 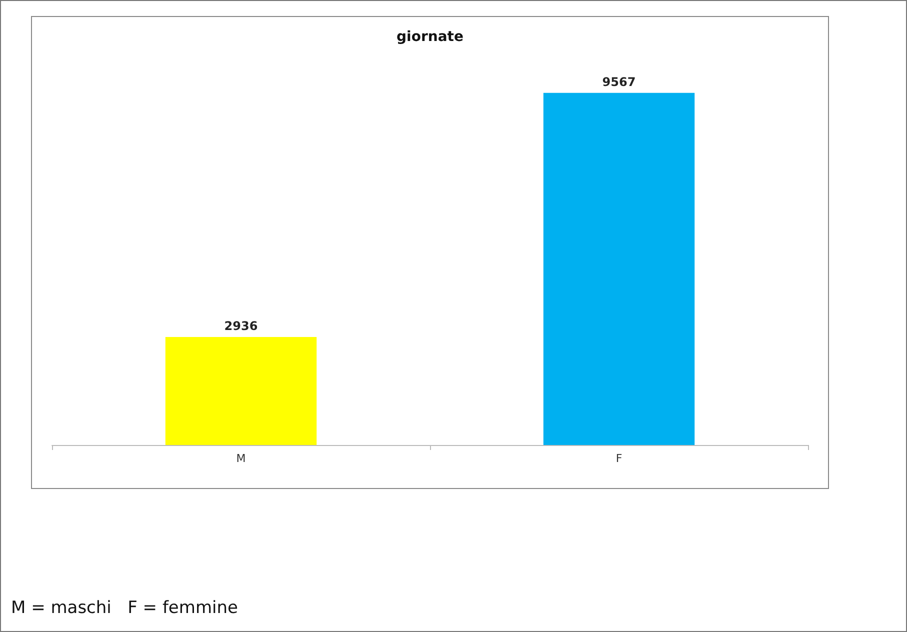 I want to click on data-label: 9567, so click(x=619, y=81).